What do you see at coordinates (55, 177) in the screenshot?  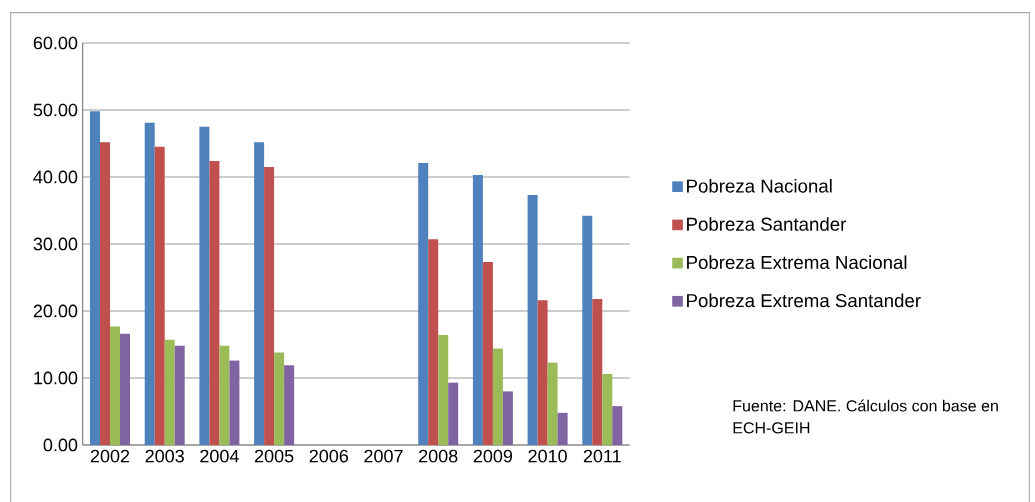 I see `y-tick-label: 40.00` at bounding box center [55, 177].